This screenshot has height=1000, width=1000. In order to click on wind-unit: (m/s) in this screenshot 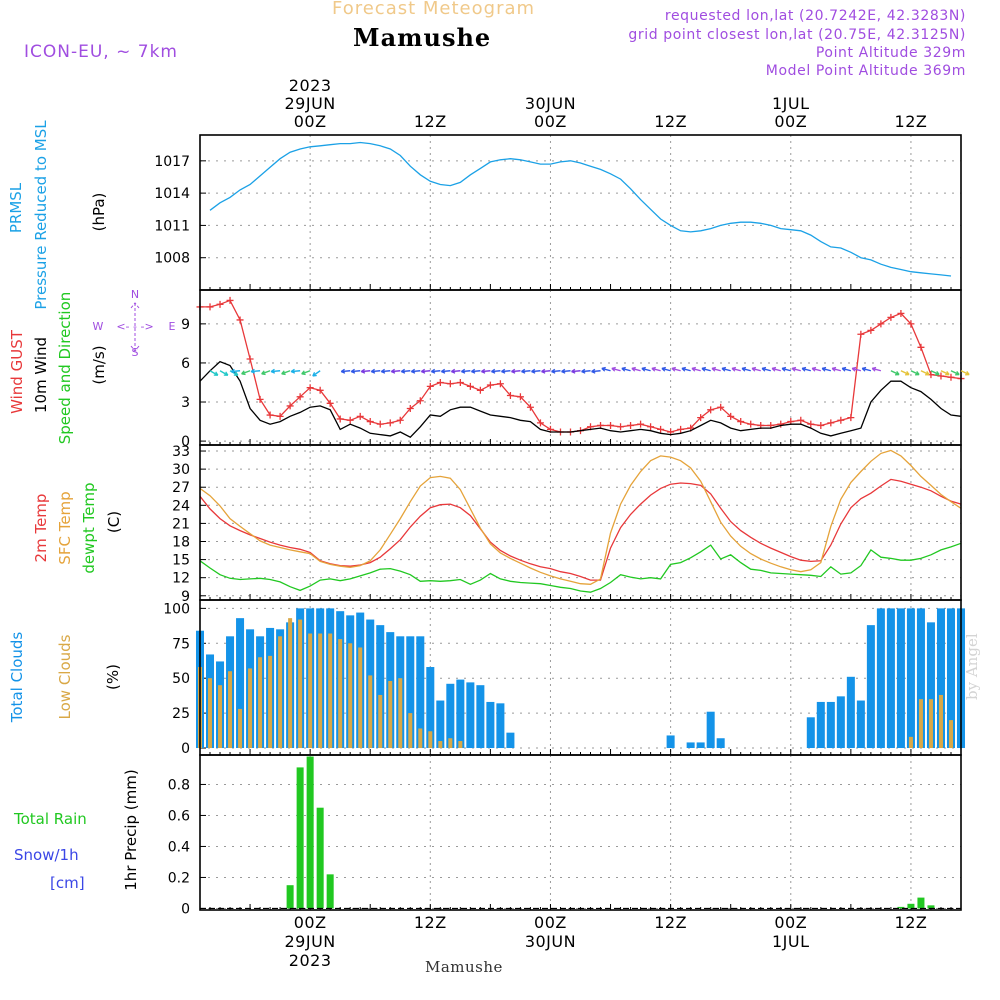, I will do `click(99, 364)`.